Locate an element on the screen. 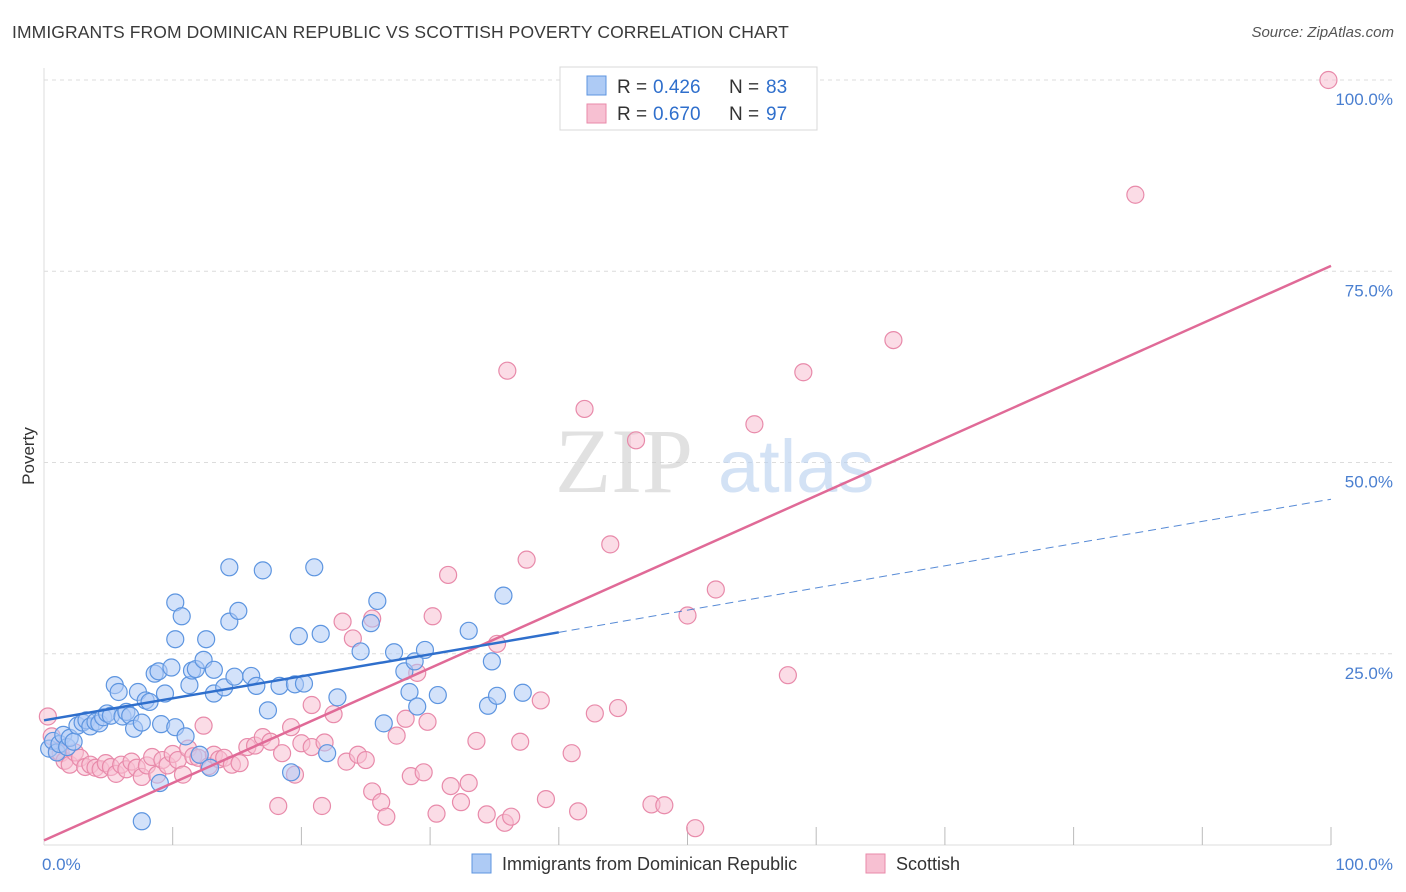 Image resolution: width=1406 pixels, height=892 pixels. legend-r-value-1: 0.426 is located at coordinates (677, 87).